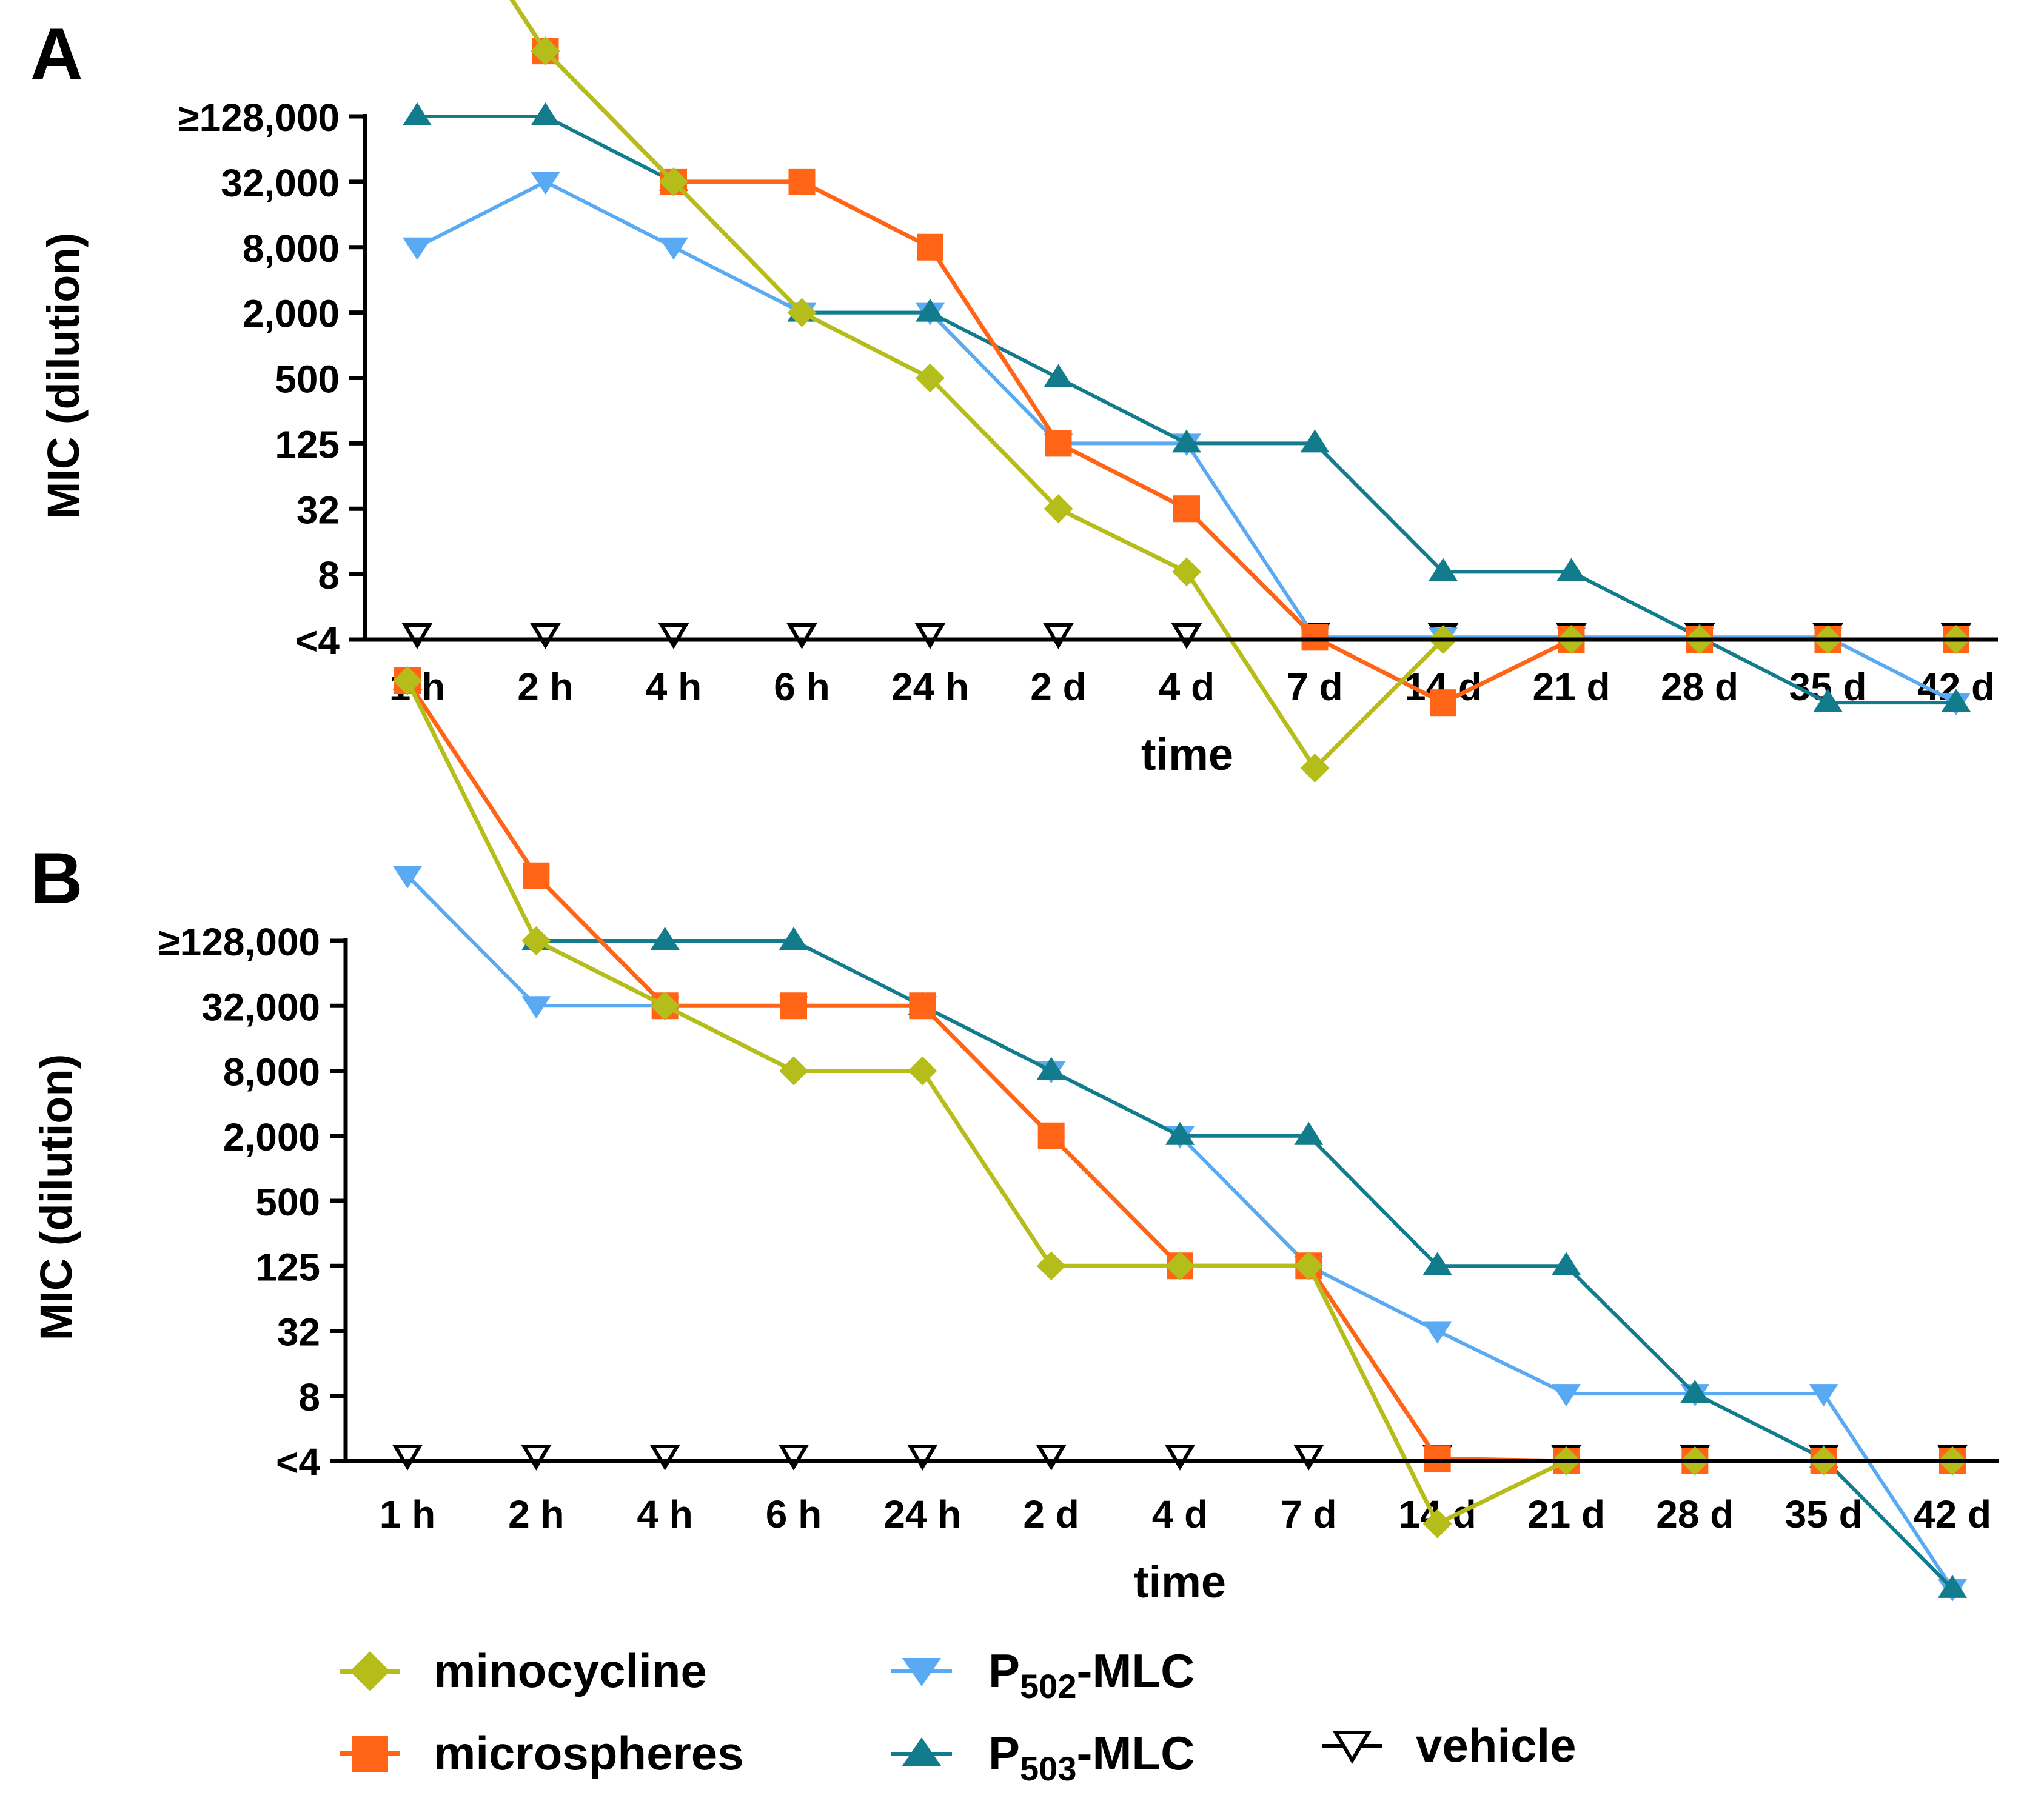  I want to click on legend-label-microspheres: microspheres, so click(589, 1753).